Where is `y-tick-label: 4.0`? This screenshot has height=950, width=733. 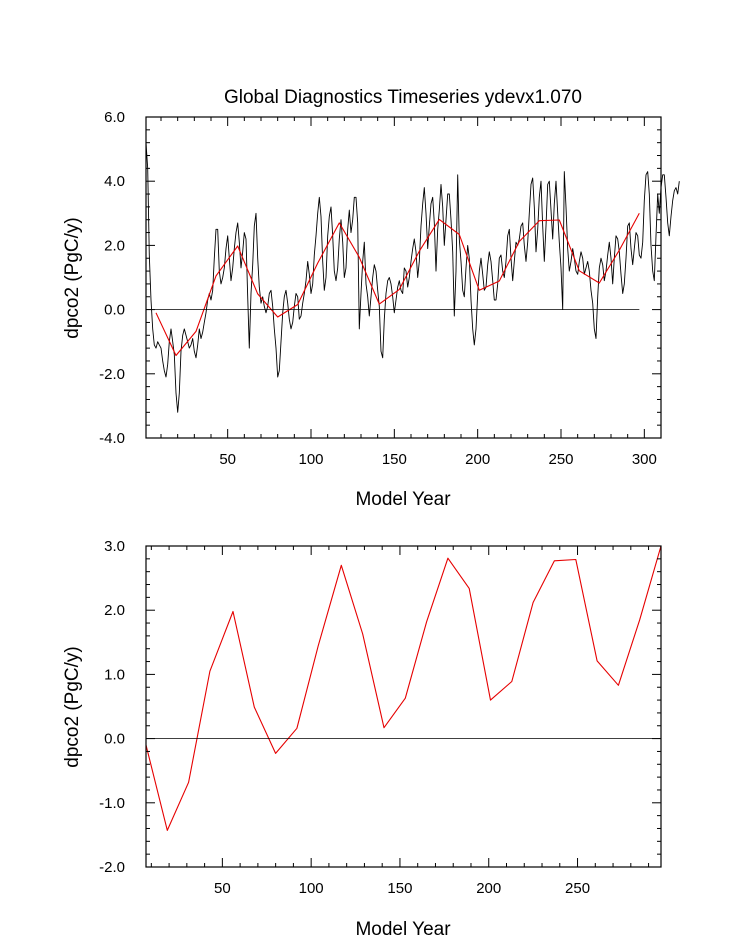
y-tick-label: 4.0 is located at coordinates (114, 181).